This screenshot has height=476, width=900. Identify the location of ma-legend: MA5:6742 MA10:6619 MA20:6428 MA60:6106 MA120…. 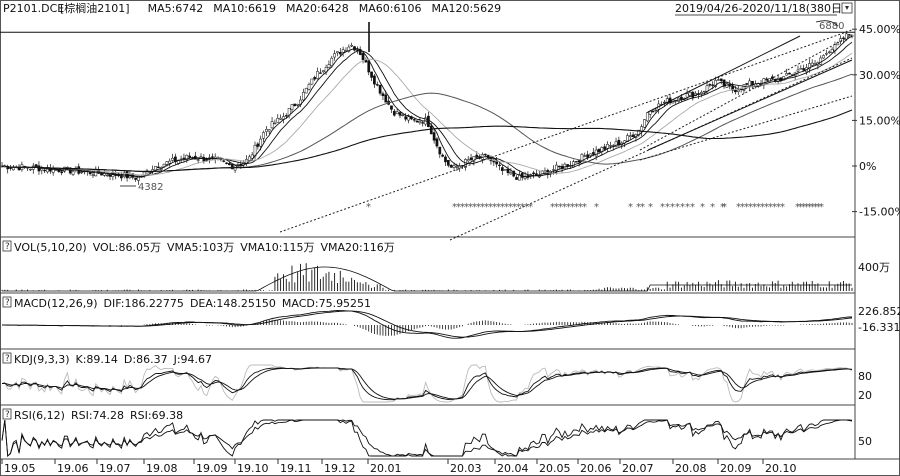
(325, 8).